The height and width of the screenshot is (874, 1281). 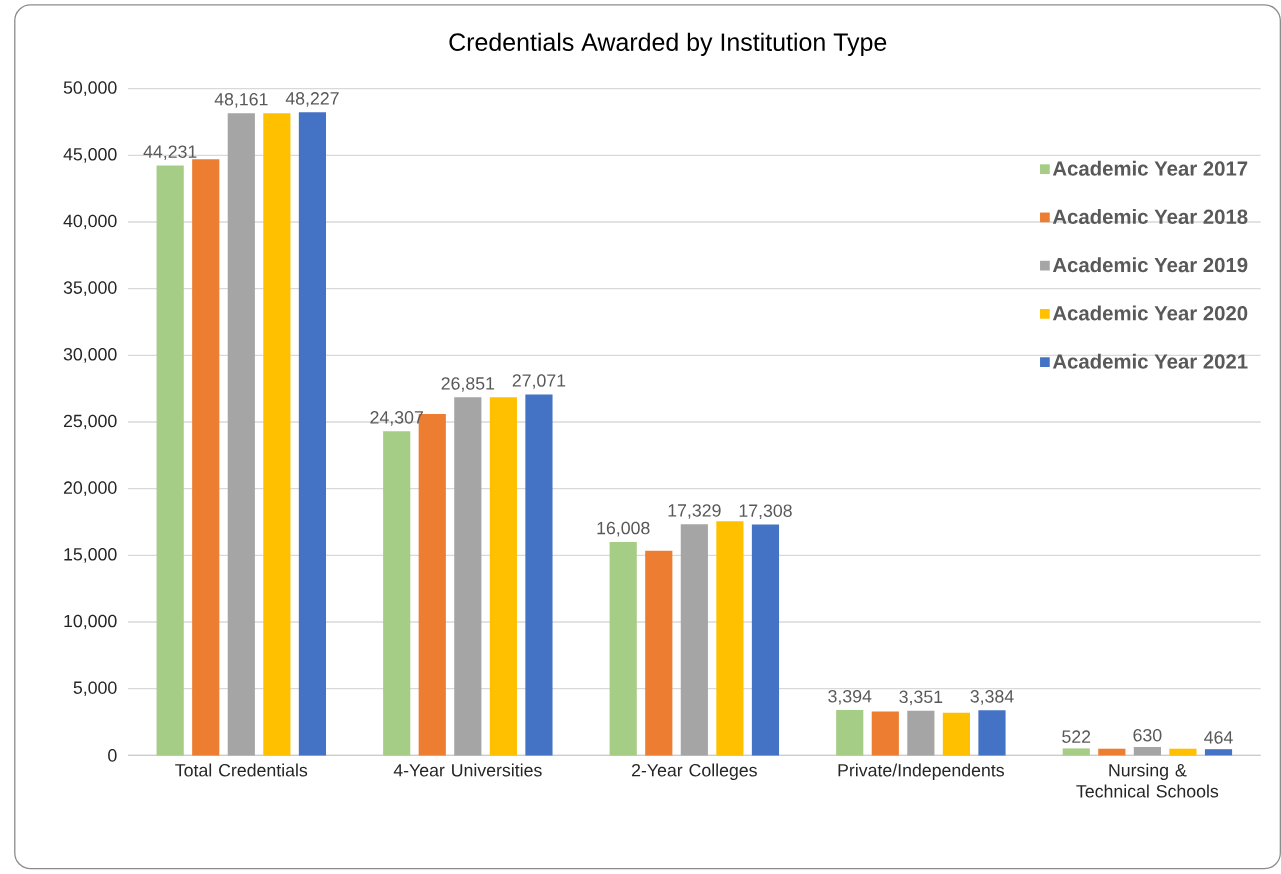 I want to click on y-tick-label: 45,000, so click(x=90, y=155).